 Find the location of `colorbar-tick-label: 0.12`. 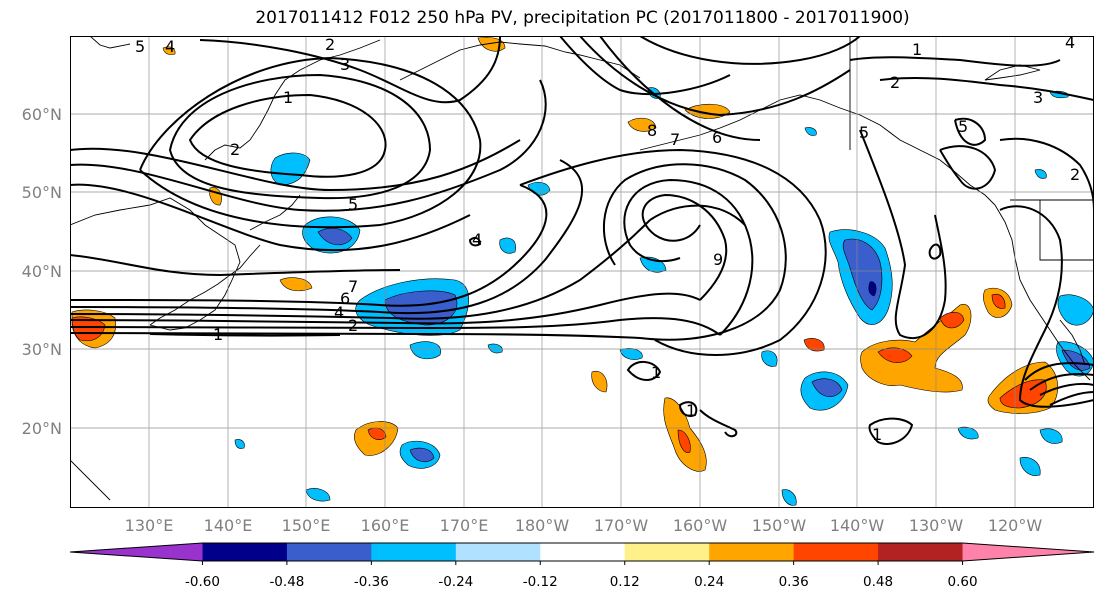

colorbar-tick-label: 0.12 is located at coordinates (625, 582).